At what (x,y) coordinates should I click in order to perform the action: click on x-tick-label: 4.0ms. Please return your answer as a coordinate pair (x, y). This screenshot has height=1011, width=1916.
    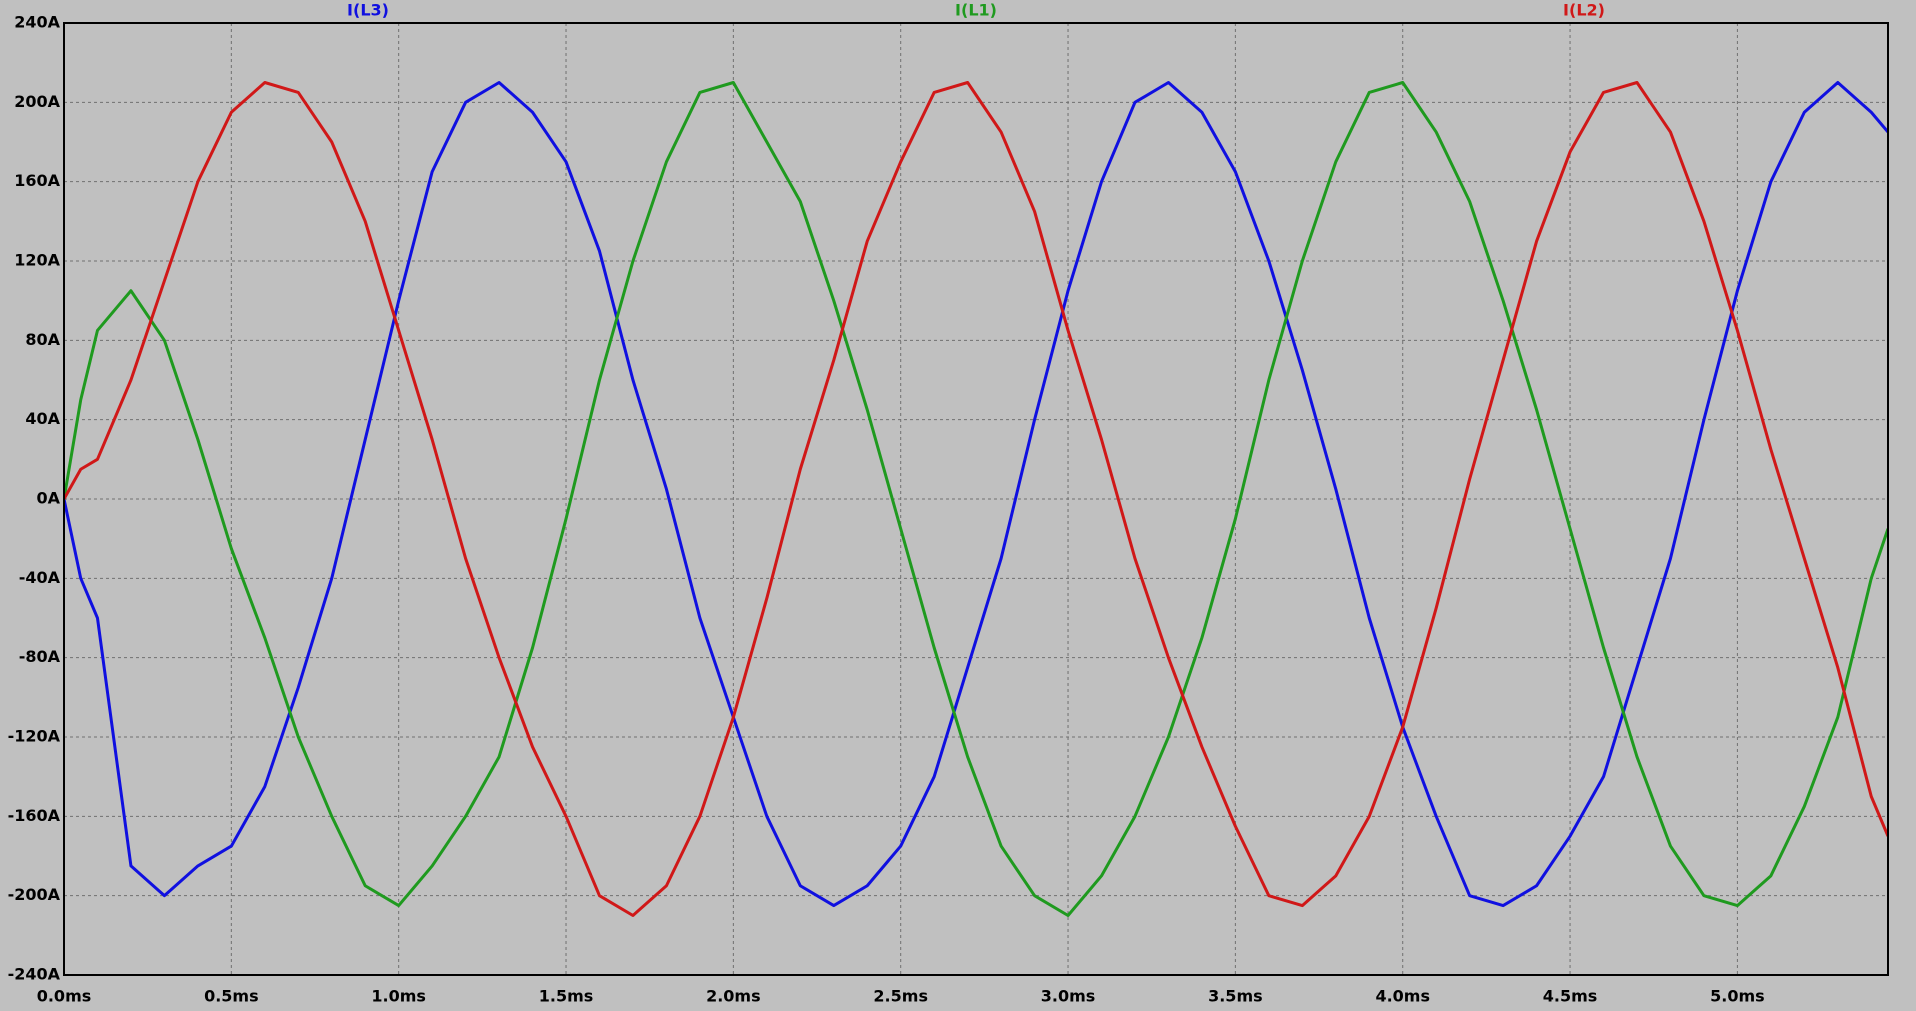
    Looking at the image, I should click on (1402, 996).